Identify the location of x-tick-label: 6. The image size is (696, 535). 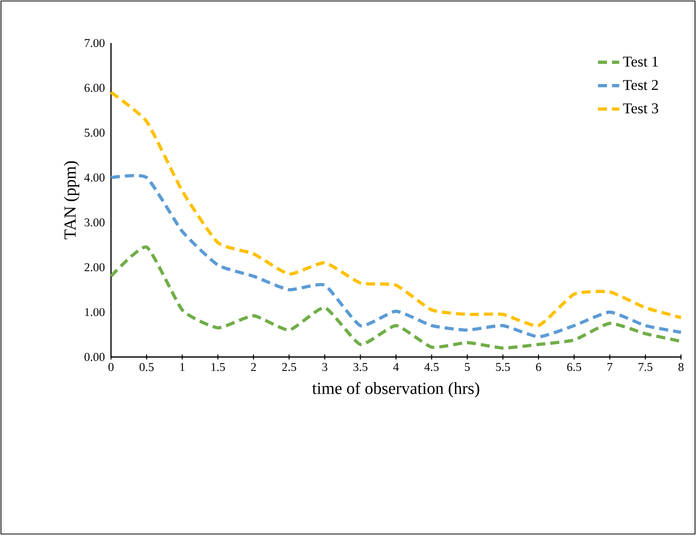
(539, 367).